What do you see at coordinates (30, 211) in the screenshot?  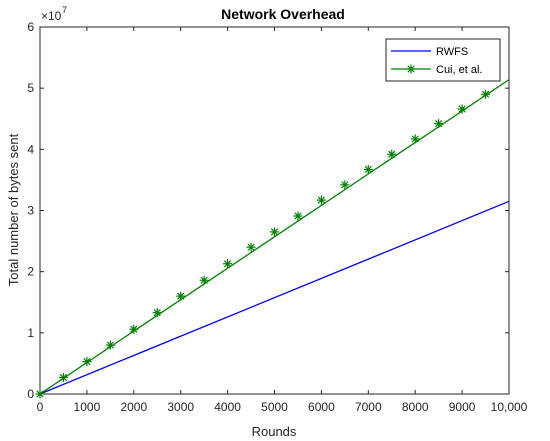 I see `y-tick-label: 3` at bounding box center [30, 211].